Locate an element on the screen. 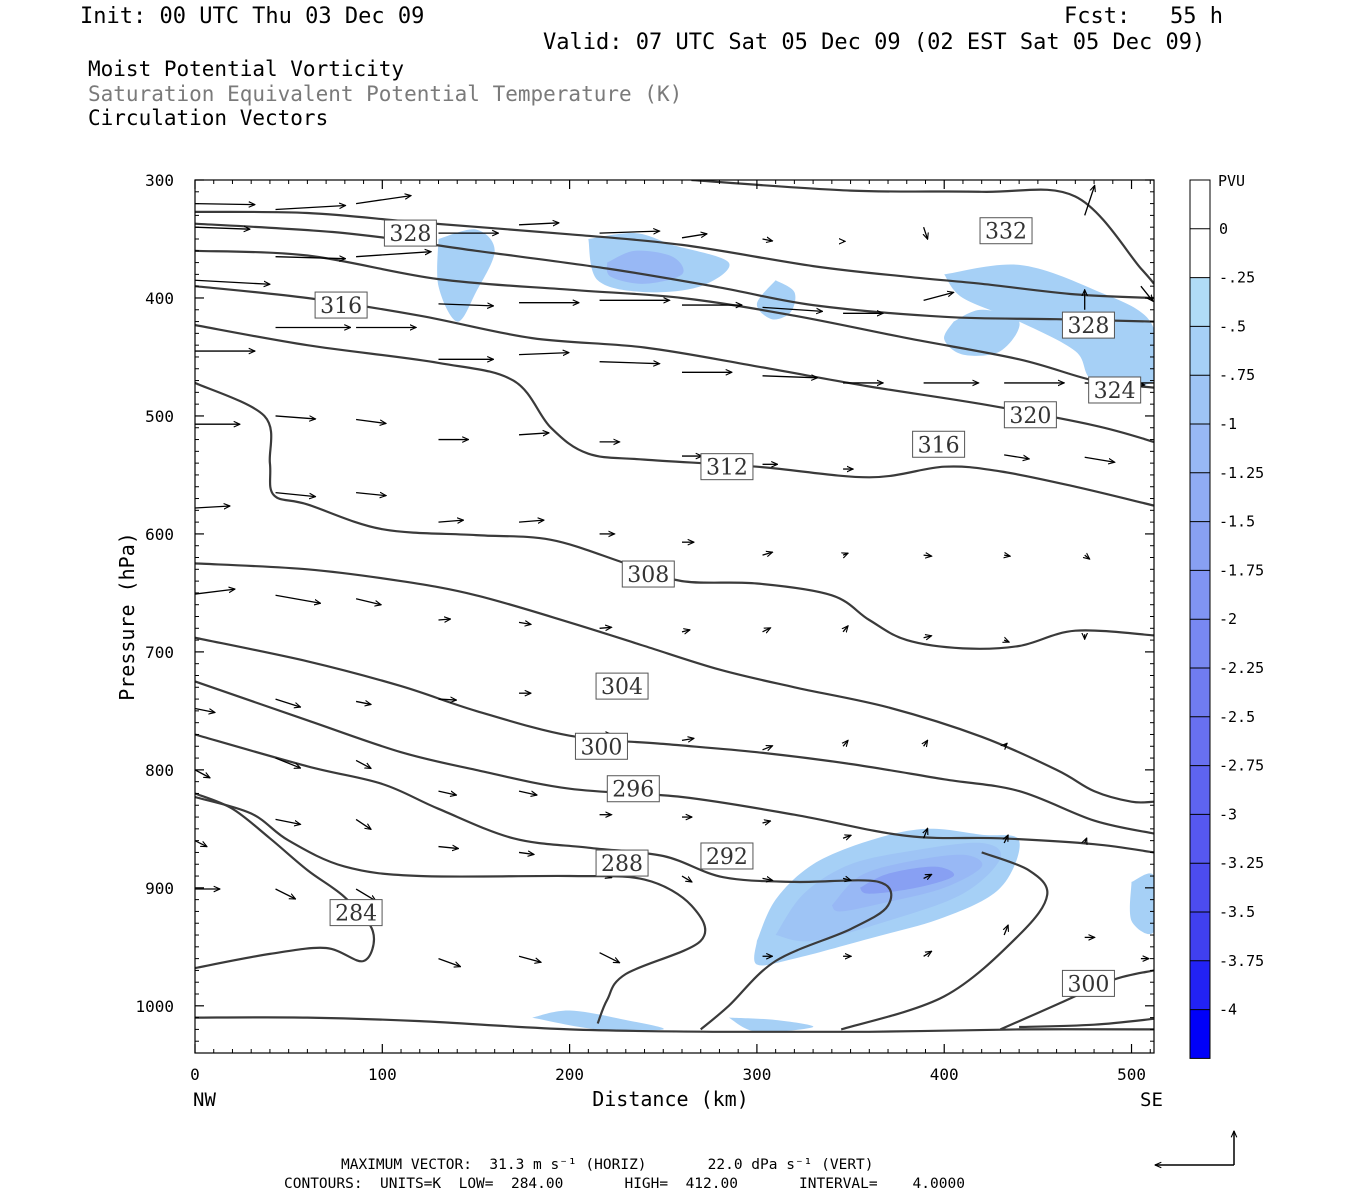  colorbar-label-15: -3.75 is located at coordinates (1241, 961).